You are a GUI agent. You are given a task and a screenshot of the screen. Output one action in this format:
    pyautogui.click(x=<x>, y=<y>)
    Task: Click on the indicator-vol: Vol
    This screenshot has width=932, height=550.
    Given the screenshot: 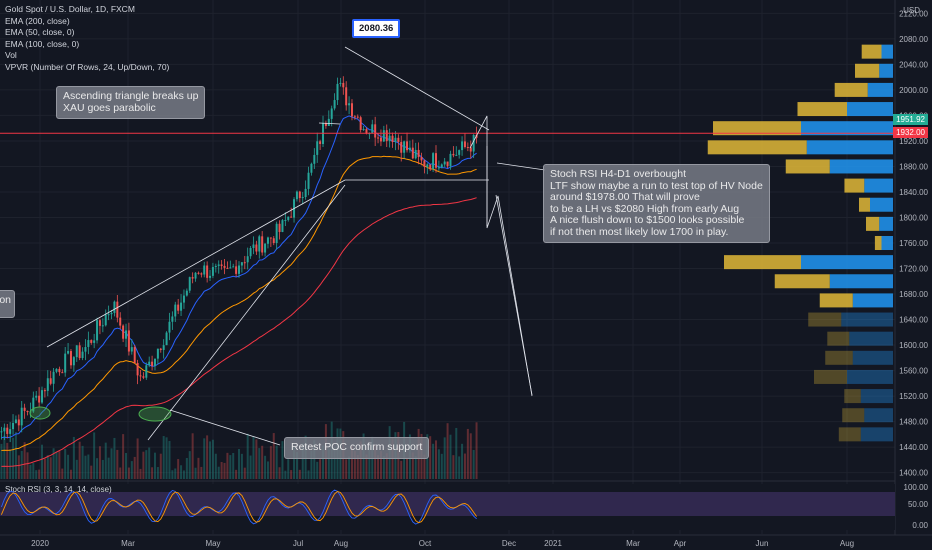 What is the action you would take?
    pyautogui.click(x=11, y=55)
    